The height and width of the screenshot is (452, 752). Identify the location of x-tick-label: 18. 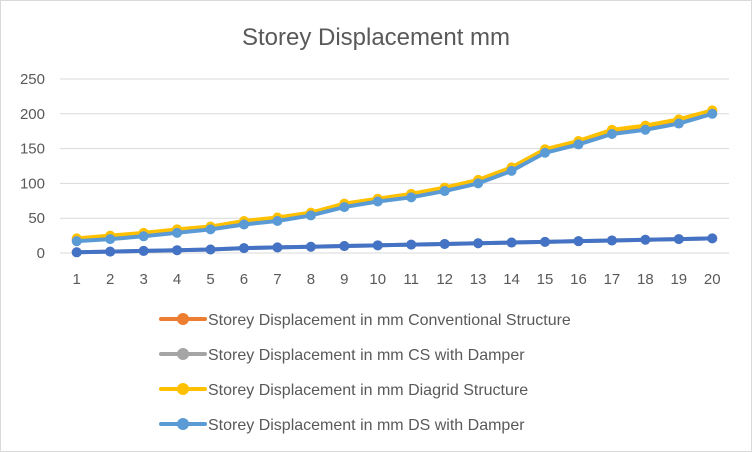
(645, 279).